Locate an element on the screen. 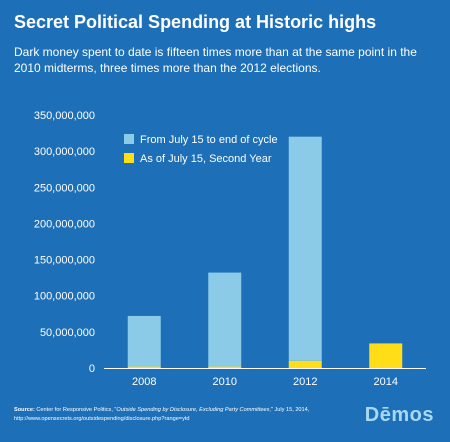 This screenshot has width=450, height=442. bar-2012-to-date is located at coordinates (305, 364).